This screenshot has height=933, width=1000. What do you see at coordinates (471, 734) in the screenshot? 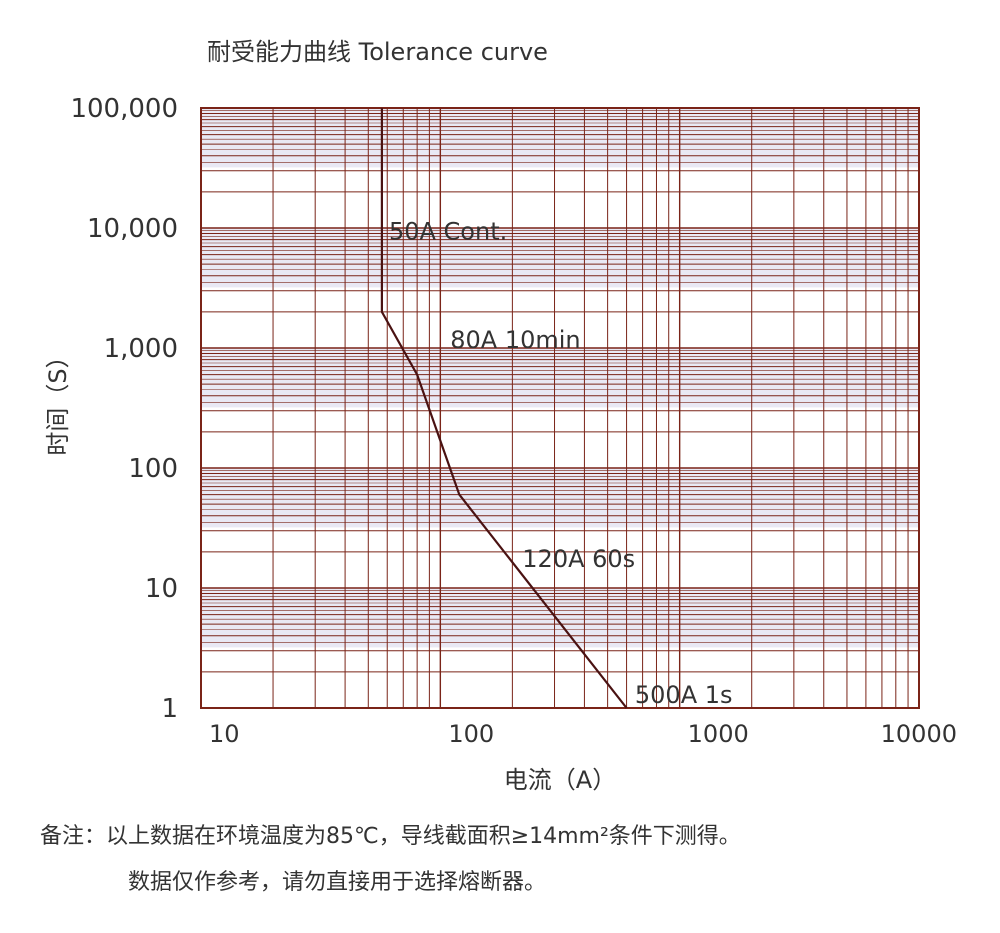
I see `x-tick-label: 100` at bounding box center [471, 734].